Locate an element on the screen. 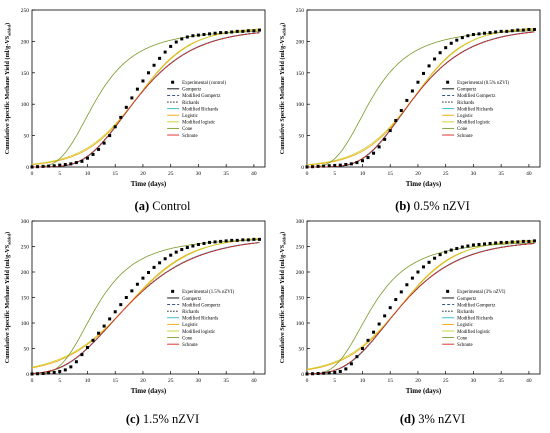  x-tick-label: 0 is located at coordinates (32, 381).